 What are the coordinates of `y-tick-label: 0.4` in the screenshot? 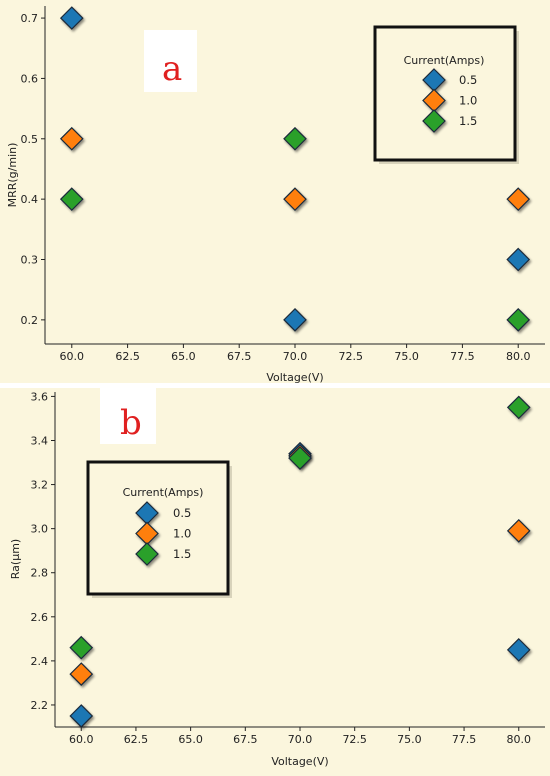 It's located at (30, 199).